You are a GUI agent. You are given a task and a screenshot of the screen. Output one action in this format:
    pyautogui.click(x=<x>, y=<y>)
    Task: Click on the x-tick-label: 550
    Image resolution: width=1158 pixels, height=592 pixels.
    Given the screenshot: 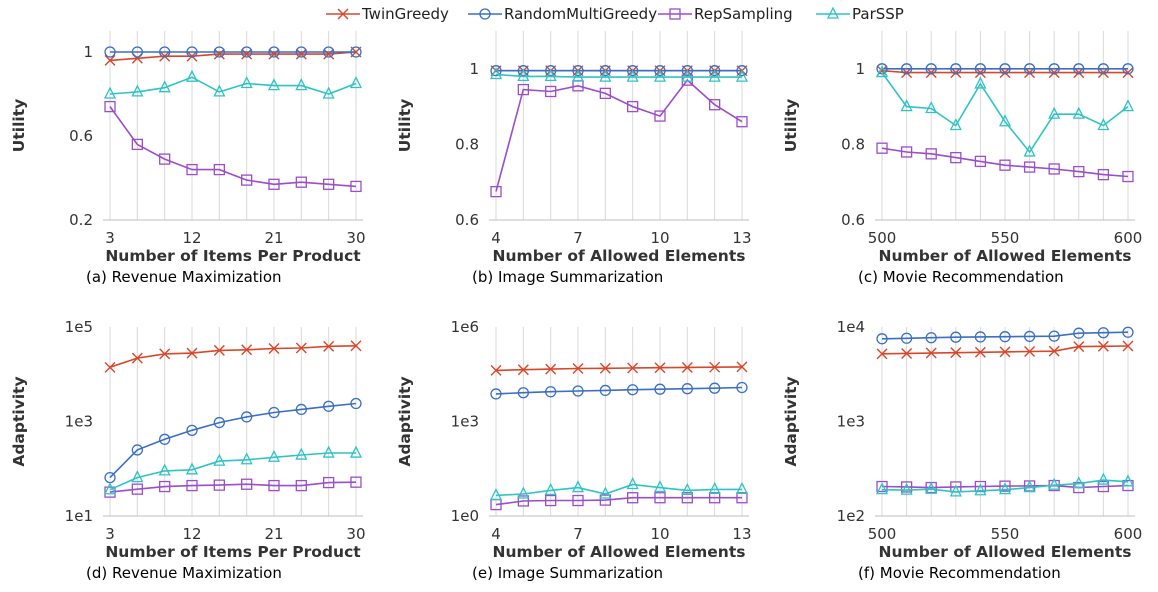 What is the action you would take?
    pyautogui.click(x=1005, y=238)
    